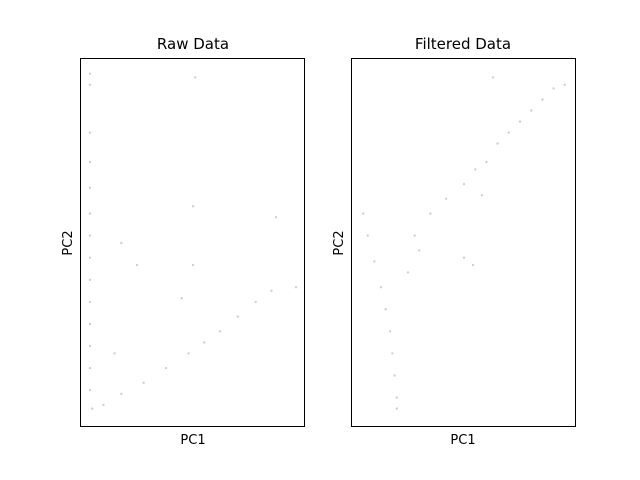 The width and height of the screenshot is (640, 480). Describe the element at coordinates (462, 440) in the screenshot. I see `filtered-data-xlabel: PC1` at that location.